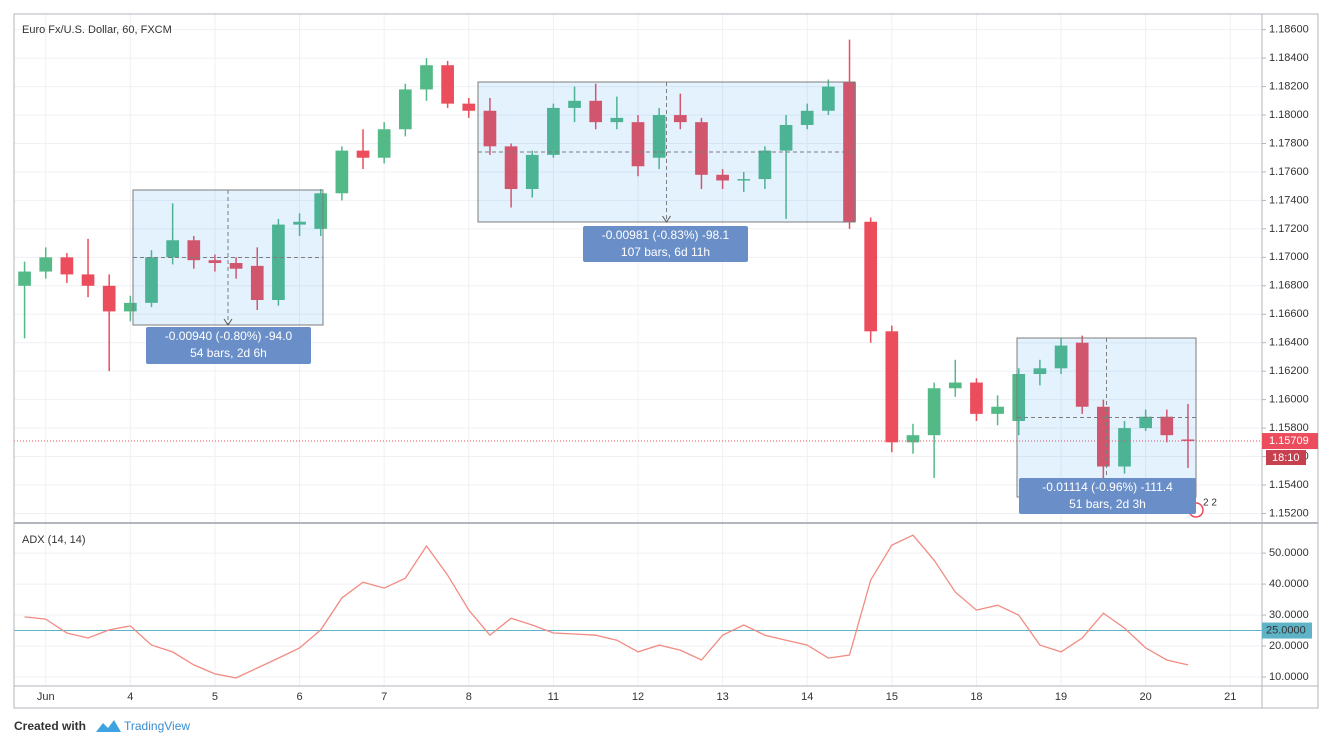 The height and width of the screenshot is (750, 1330). What do you see at coordinates (1107, 487) in the screenshot?
I see `measure-label: -0.01114 (-0.96%) -111.4` at bounding box center [1107, 487].